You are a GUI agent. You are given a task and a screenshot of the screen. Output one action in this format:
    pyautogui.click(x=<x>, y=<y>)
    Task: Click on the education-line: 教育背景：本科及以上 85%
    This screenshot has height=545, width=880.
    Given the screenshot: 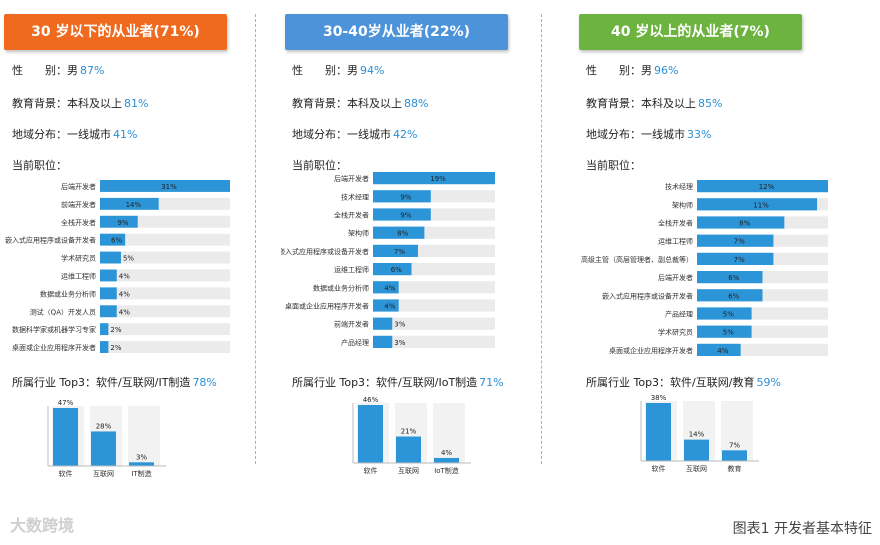 What is the action you would take?
    pyautogui.click(x=654, y=103)
    